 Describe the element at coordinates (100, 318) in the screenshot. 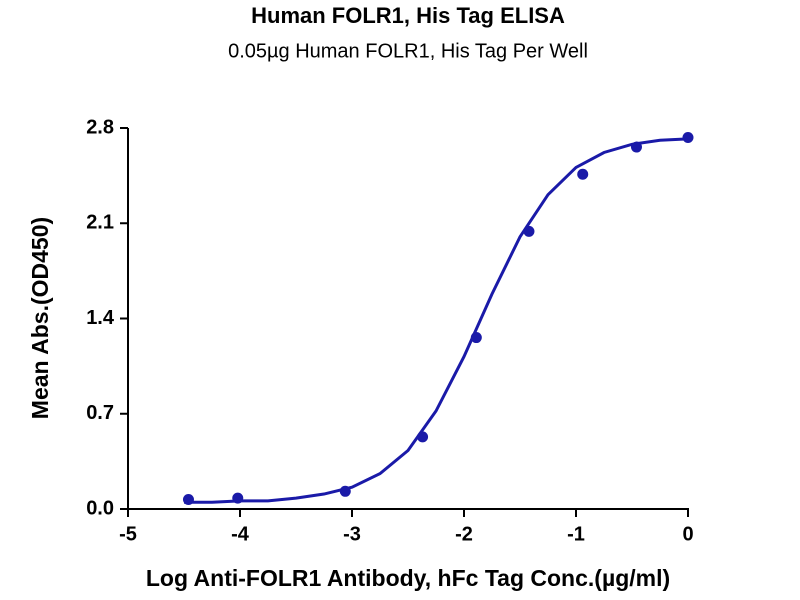

I see `y-tick-label: 1.4` at that location.